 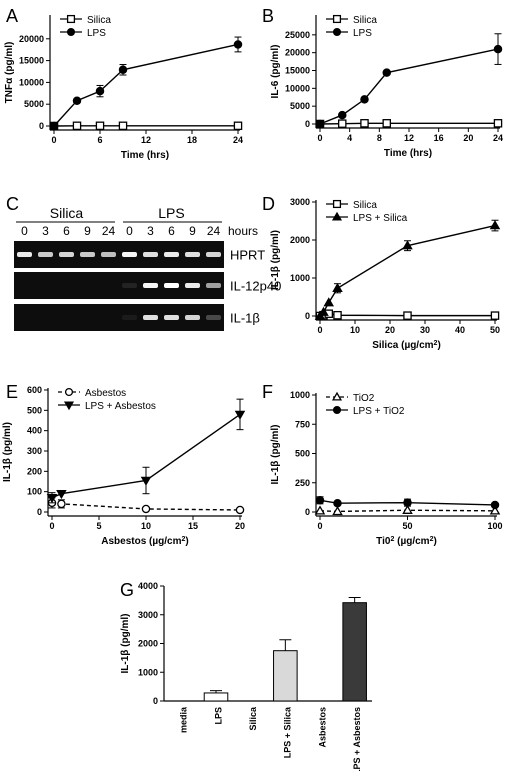 I want to click on category-label: media, so click(x=184, y=719).